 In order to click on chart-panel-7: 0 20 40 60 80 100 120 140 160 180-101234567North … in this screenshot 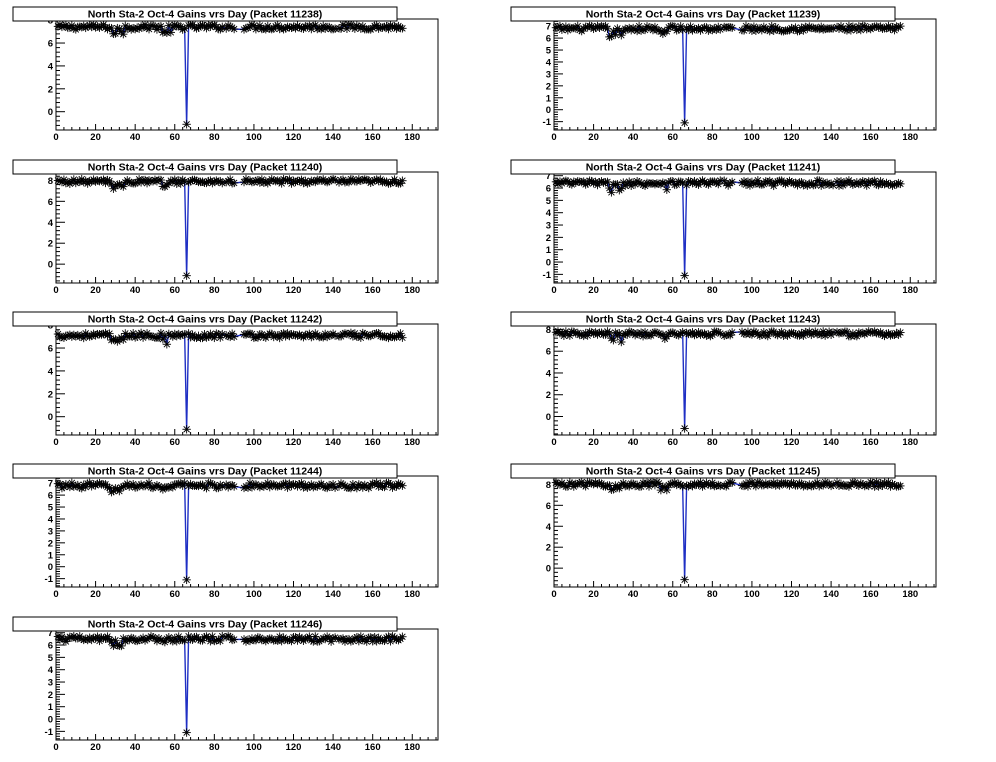, I will do `click(225, 531)`.